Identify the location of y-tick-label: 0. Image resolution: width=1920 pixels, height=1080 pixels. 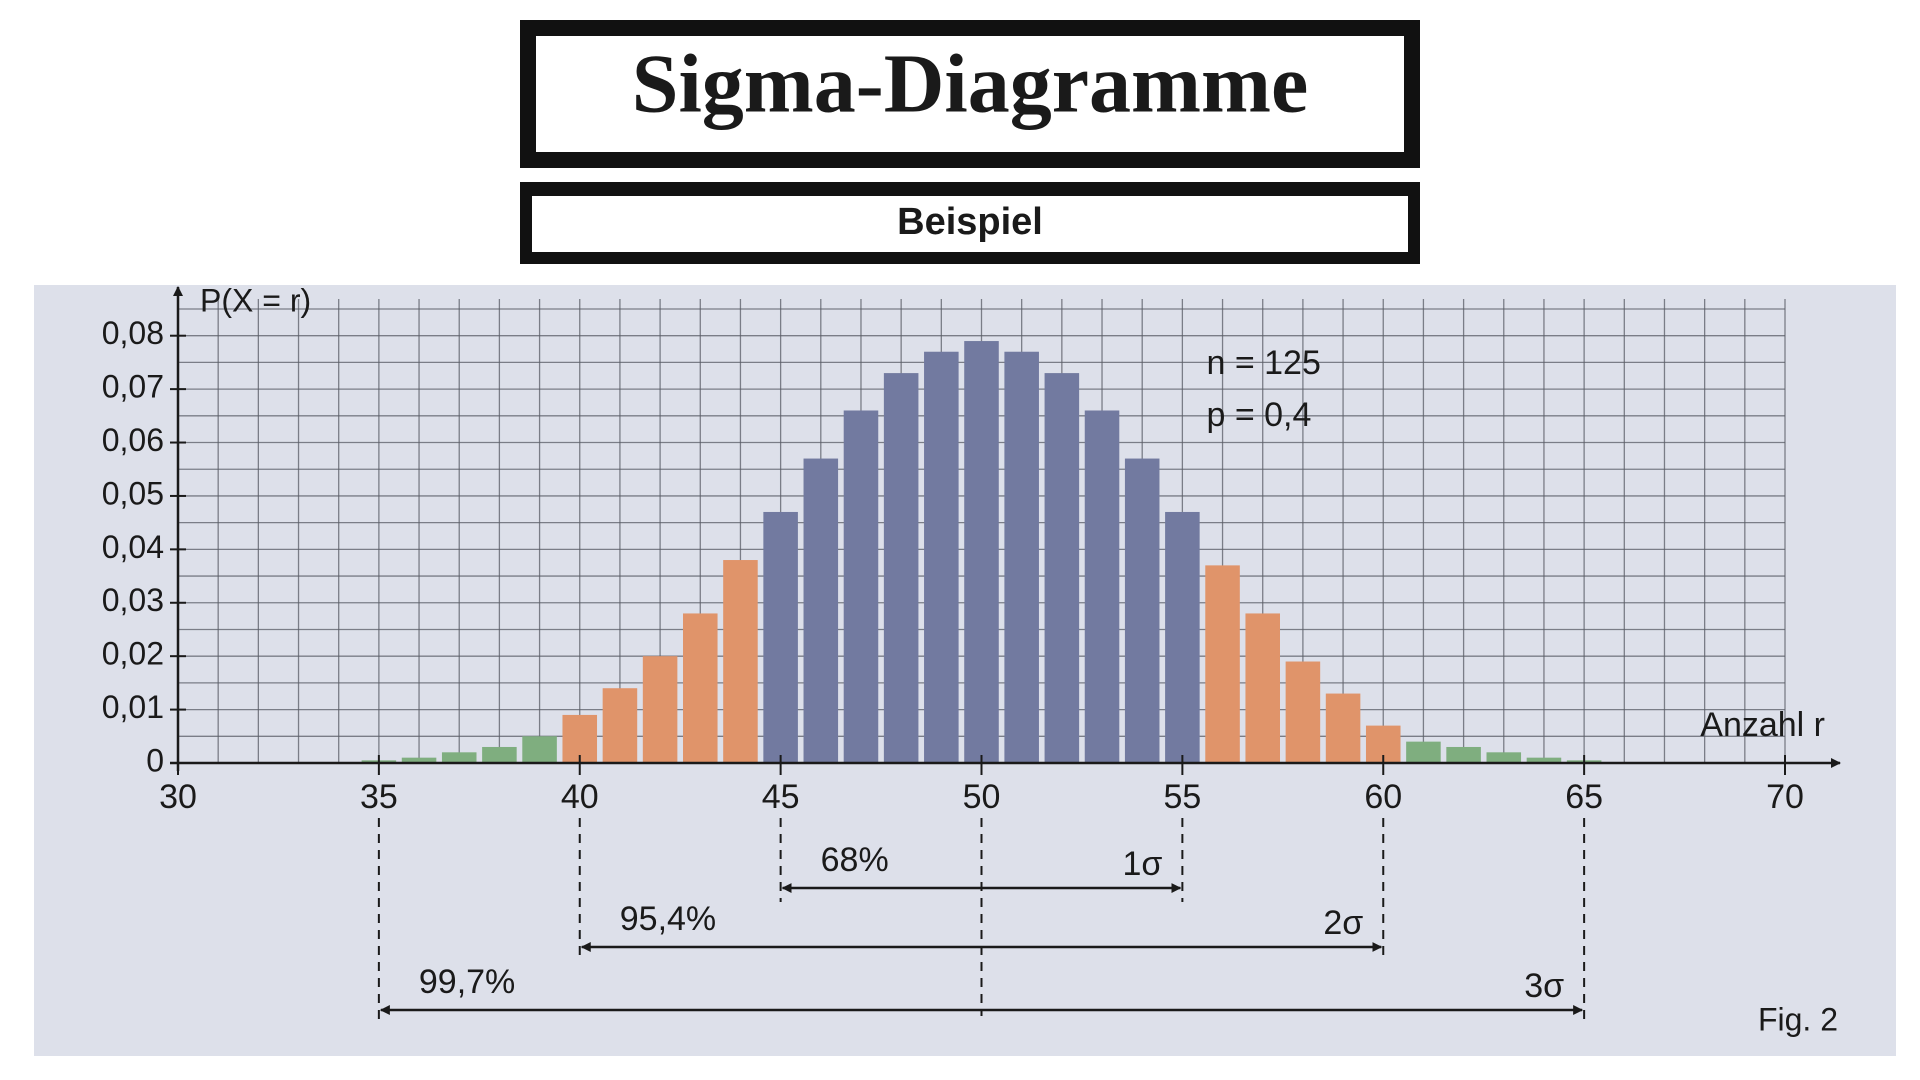
(155, 760).